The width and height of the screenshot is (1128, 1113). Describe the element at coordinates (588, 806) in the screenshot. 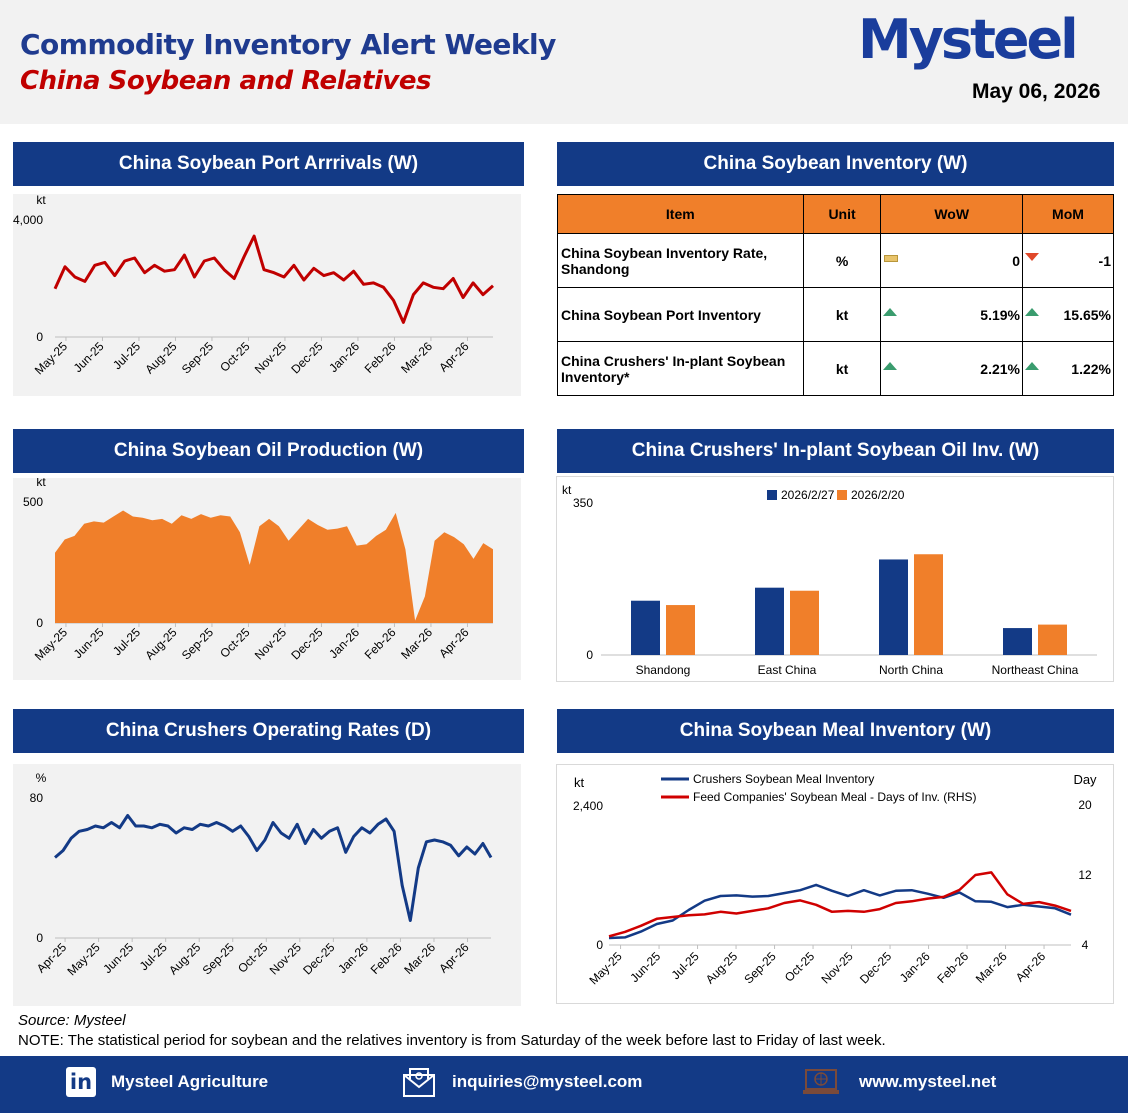

I see `left-tick-label: 2,400` at that location.